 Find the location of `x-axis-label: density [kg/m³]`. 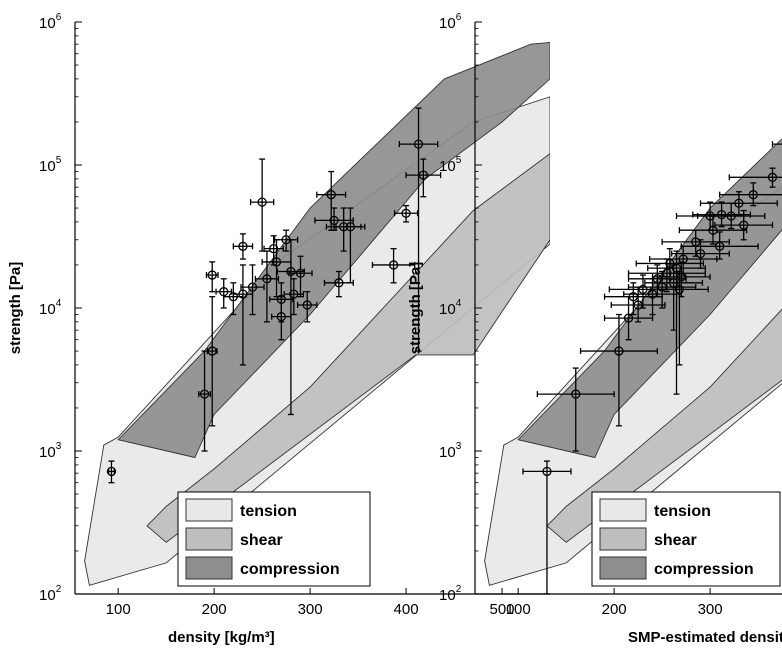

x-axis-label: density [kg/m³] is located at coordinates (221, 637).